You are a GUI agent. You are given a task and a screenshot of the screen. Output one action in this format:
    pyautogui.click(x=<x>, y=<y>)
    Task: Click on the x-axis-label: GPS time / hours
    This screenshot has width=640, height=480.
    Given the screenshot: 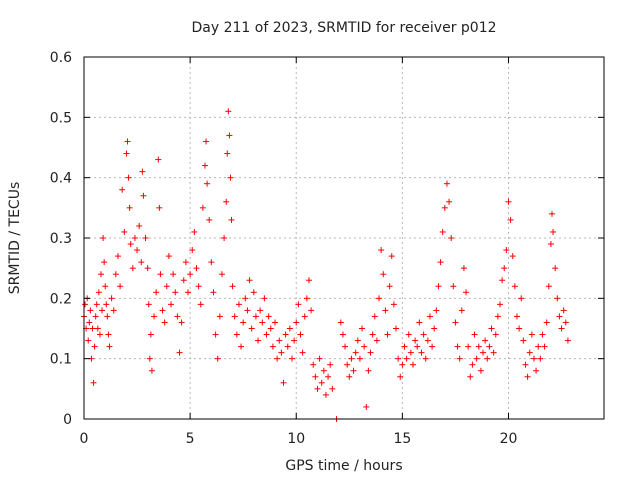 What is the action you would take?
    pyautogui.click(x=343, y=466)
    